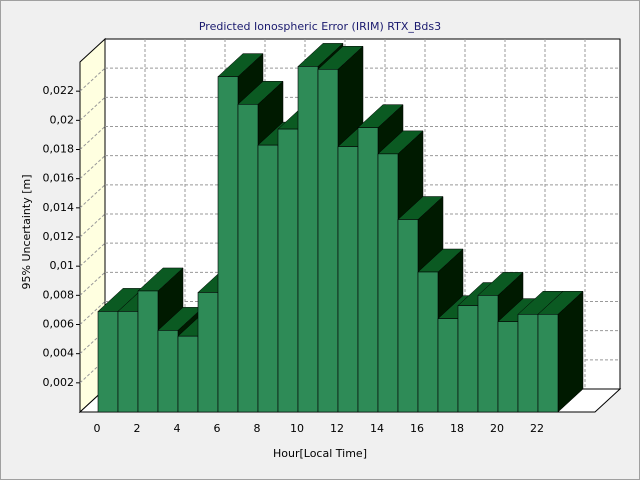 This screenshot has width=640, height=480. I want to click on x-tick-label: 2, so click(137, 428).